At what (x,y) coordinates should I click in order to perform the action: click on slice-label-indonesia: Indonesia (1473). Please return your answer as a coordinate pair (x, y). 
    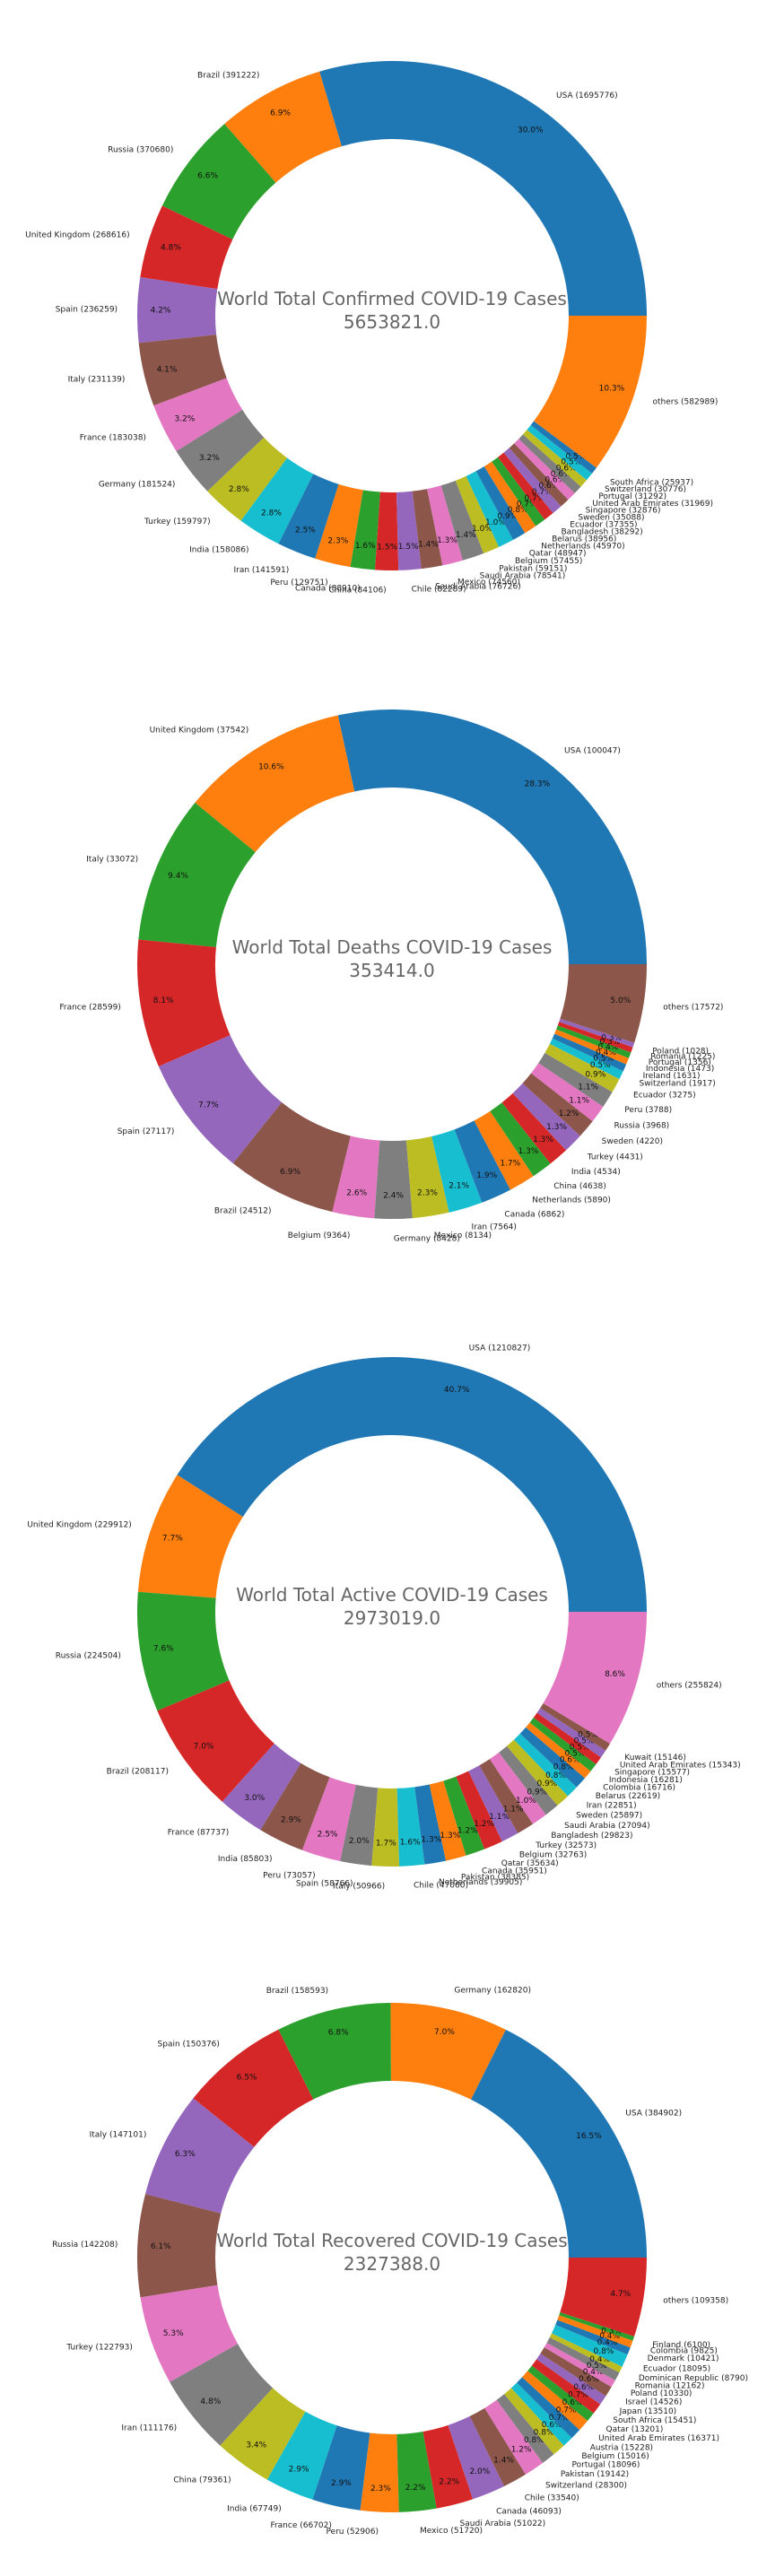
    Looking at the image, I should click on (680, 1069).